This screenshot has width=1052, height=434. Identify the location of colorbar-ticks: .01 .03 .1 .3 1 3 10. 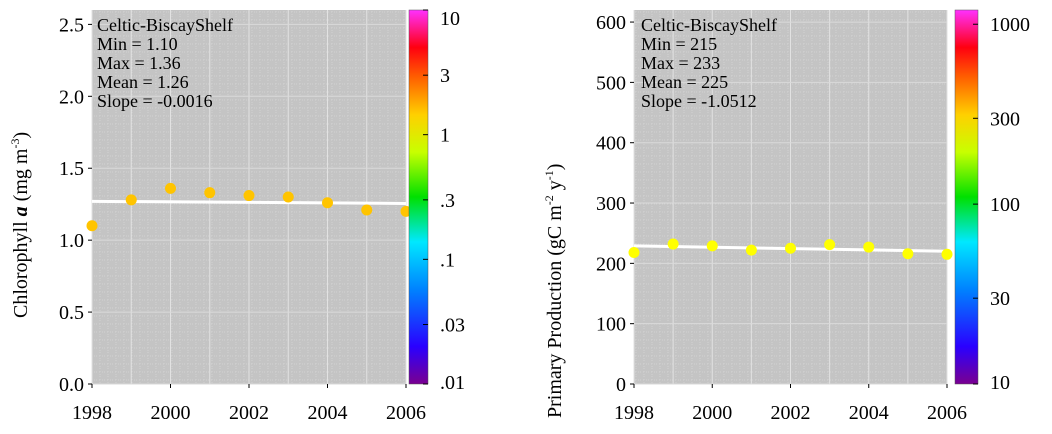
(444, 201).